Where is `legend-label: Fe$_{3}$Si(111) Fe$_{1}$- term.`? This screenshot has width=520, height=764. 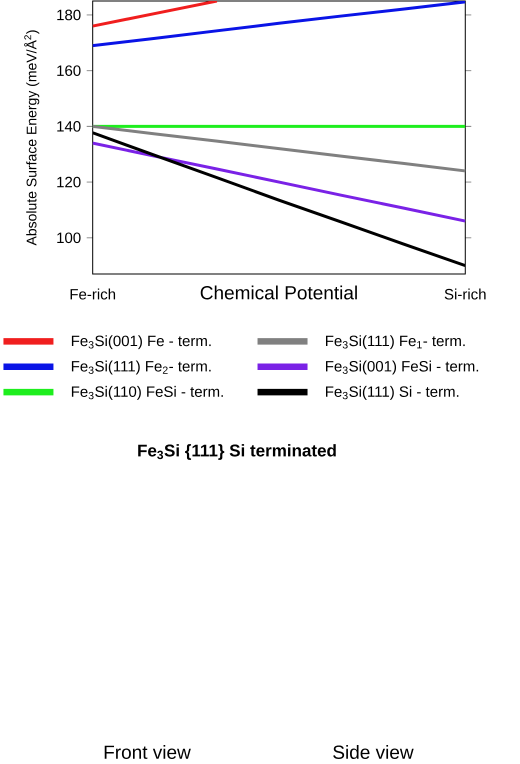
legend-label: Fe$_{3}$Si(111) Fe$_{1}$- term. is located at coordinates (395, 342).